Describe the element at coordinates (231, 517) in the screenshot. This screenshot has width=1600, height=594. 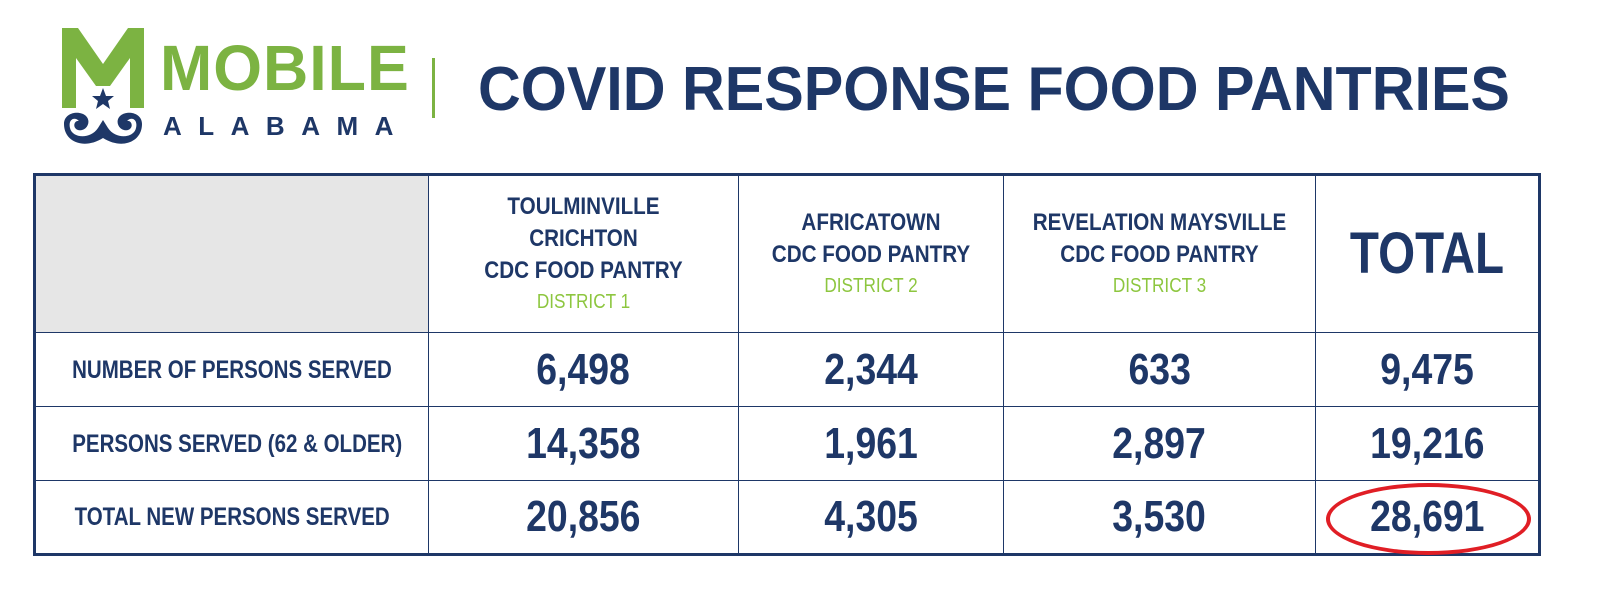
I see `row-label: TOTAL NEW PERSONS SERVED` at that location.